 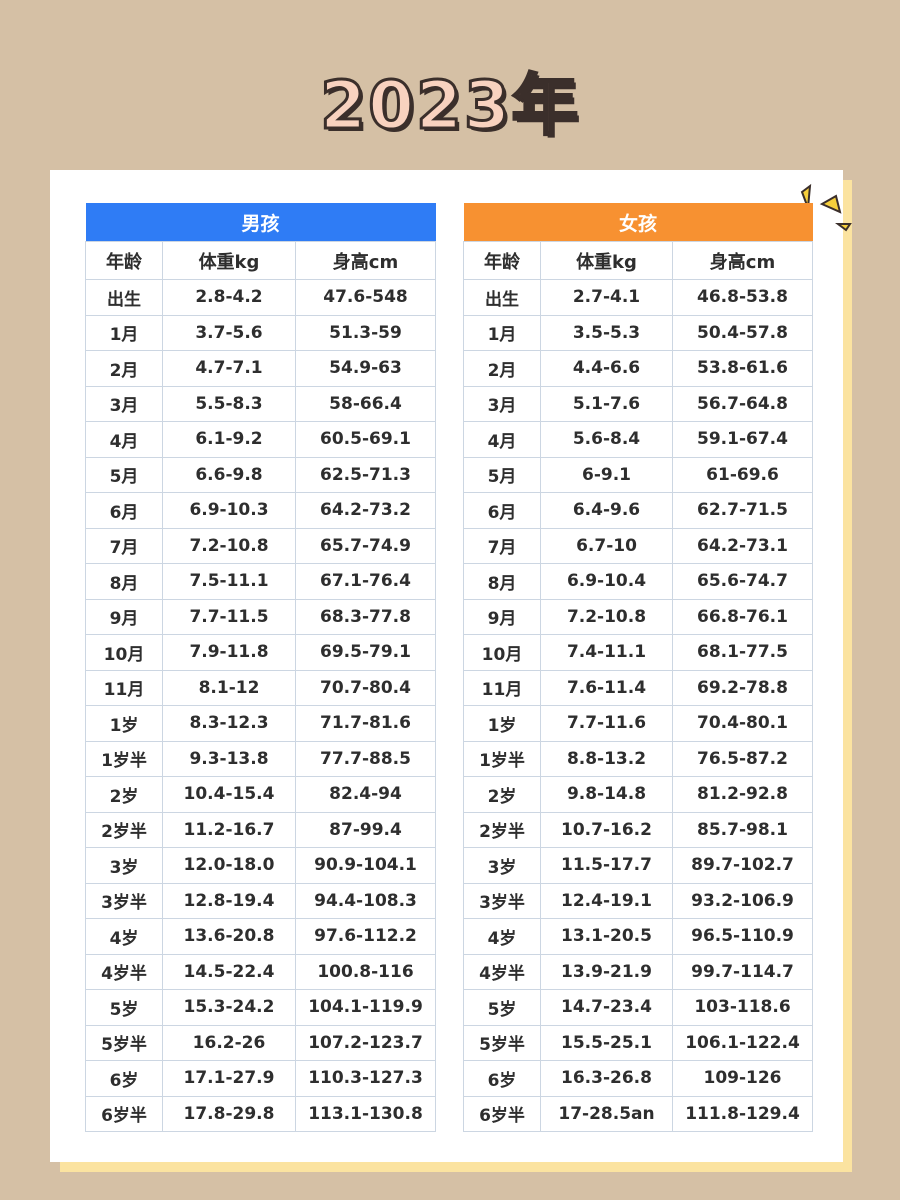 I want to click on table-cell: 104.1-119.9, so click(x=365, y=1007).